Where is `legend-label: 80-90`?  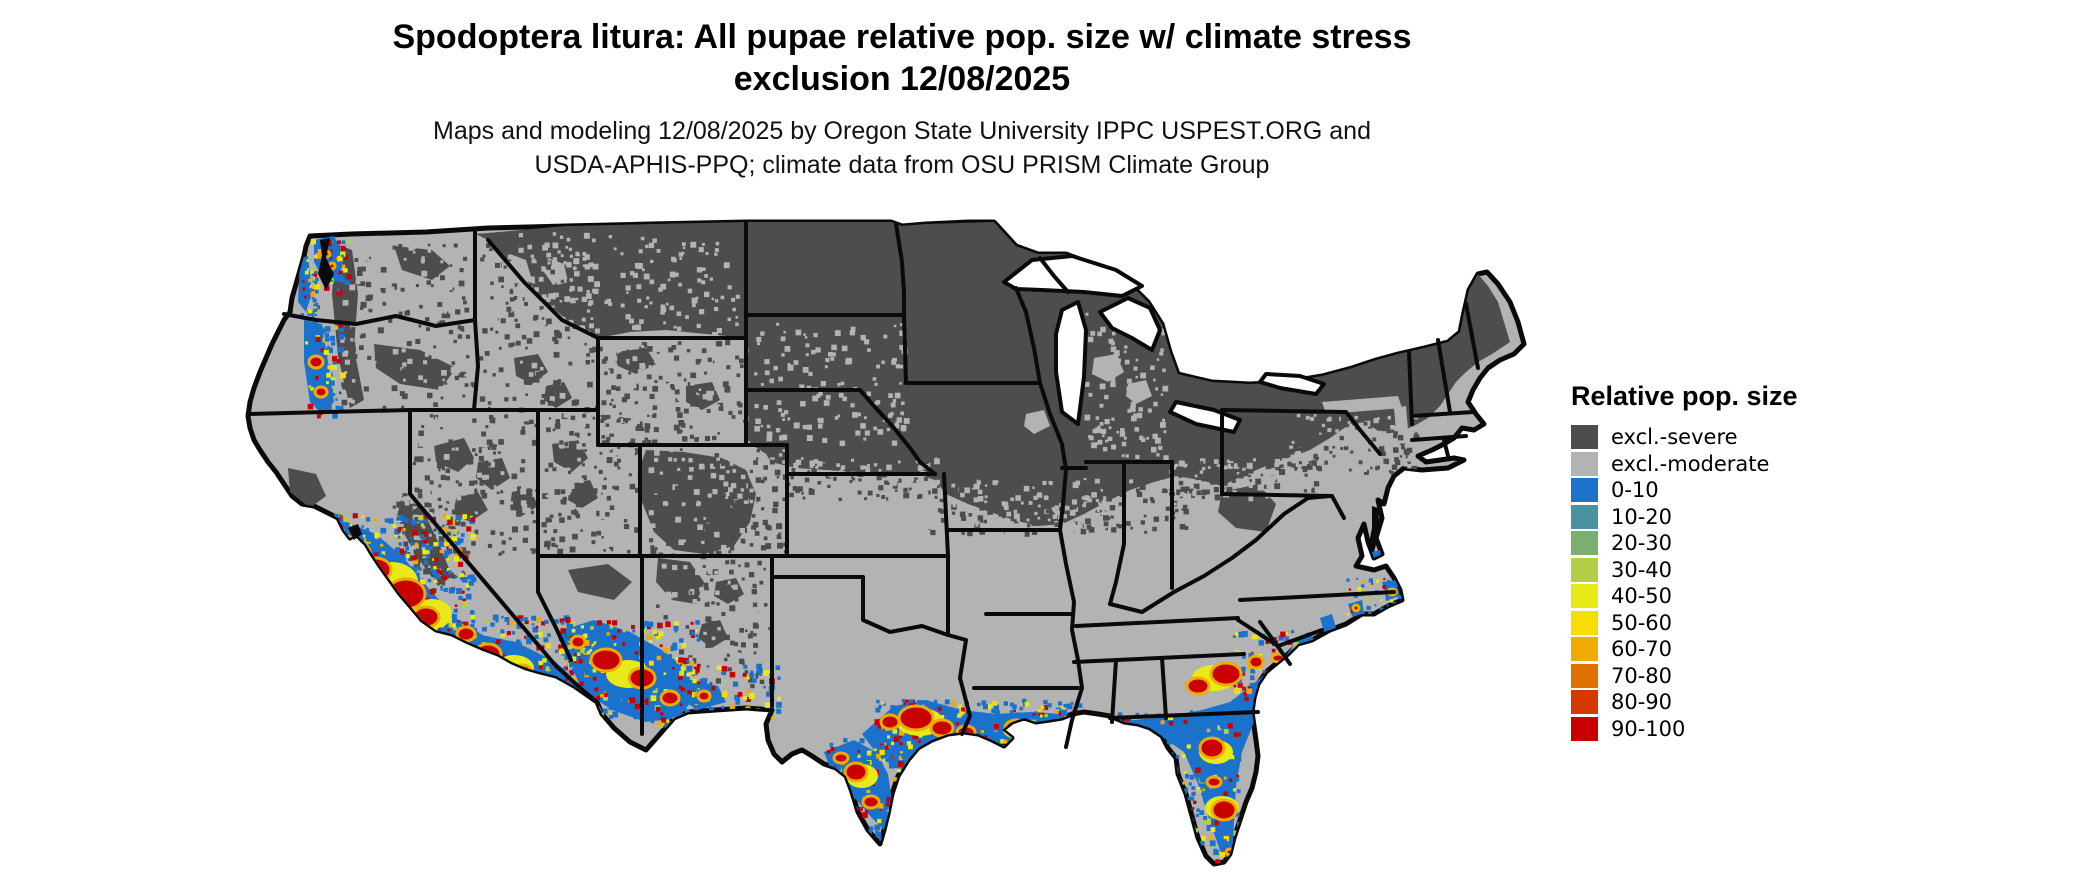 legend-label: 80-90 is located at coordinates (1642, 702).